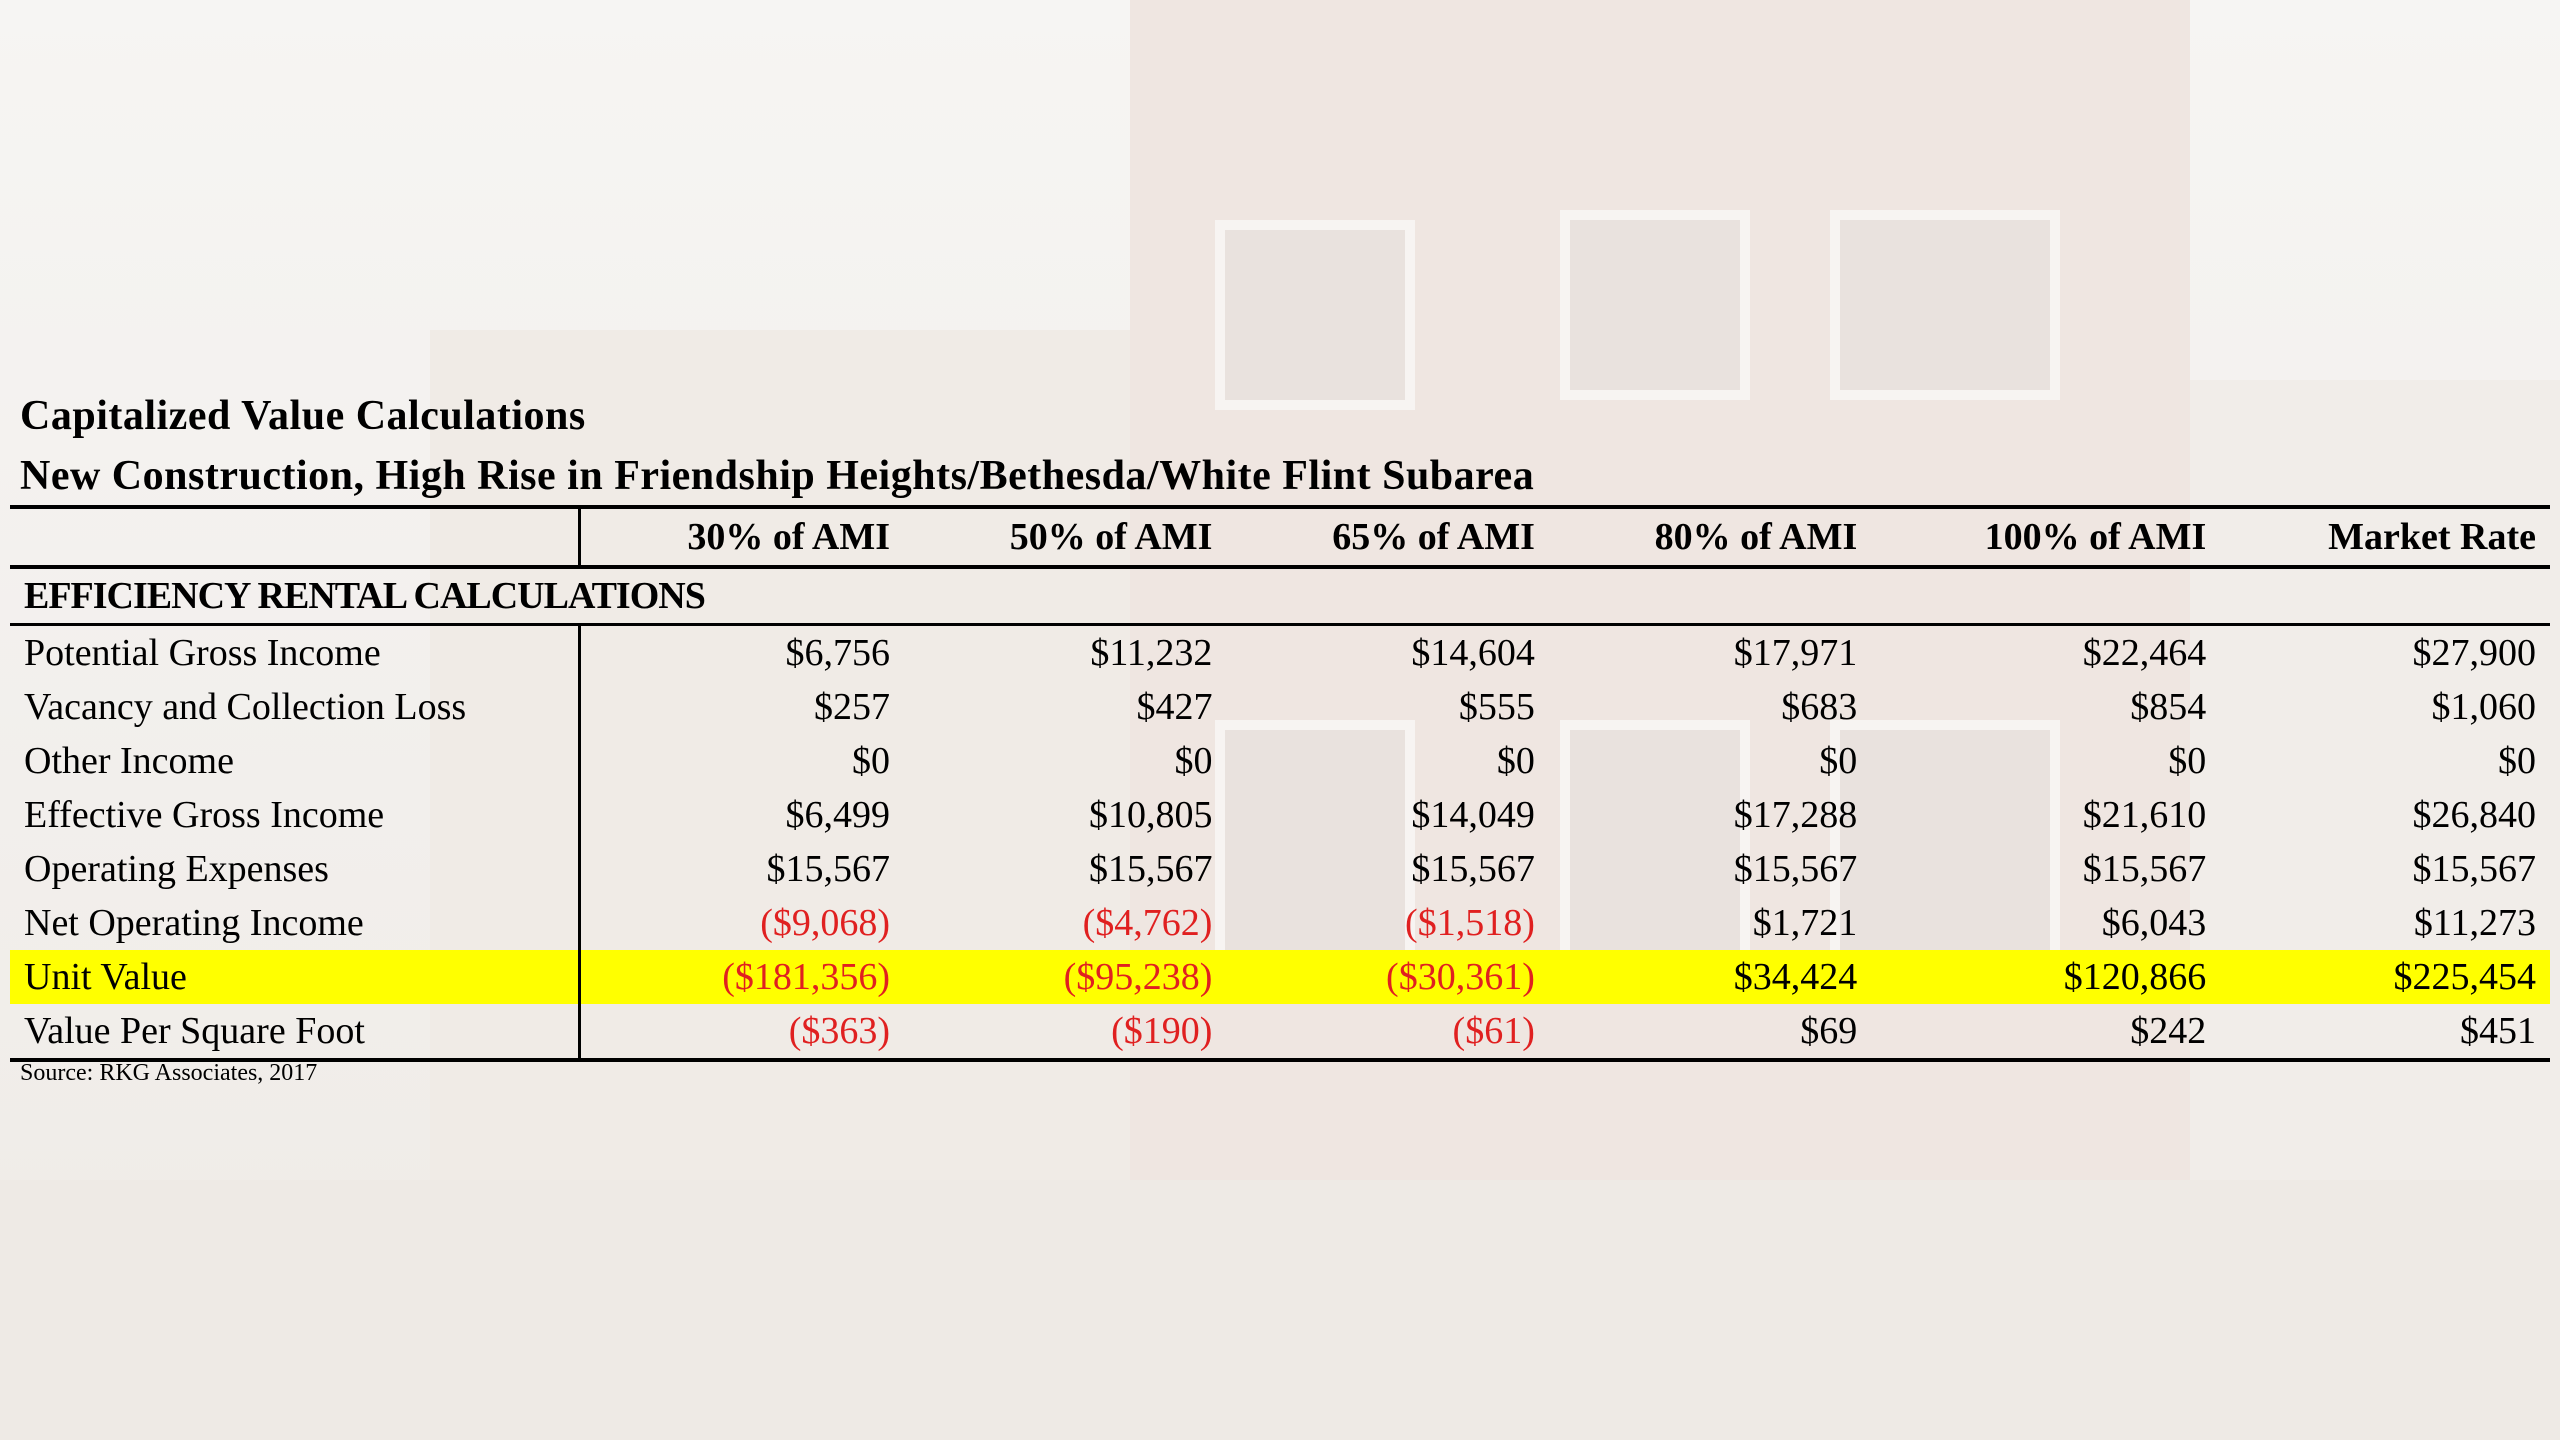 The height and width of the screenshot is (1440, 2560). What do you see at coordinates (838, 815) in the screenshot?
I see `table-cell: $6,499` at bounding box center [838, 815].